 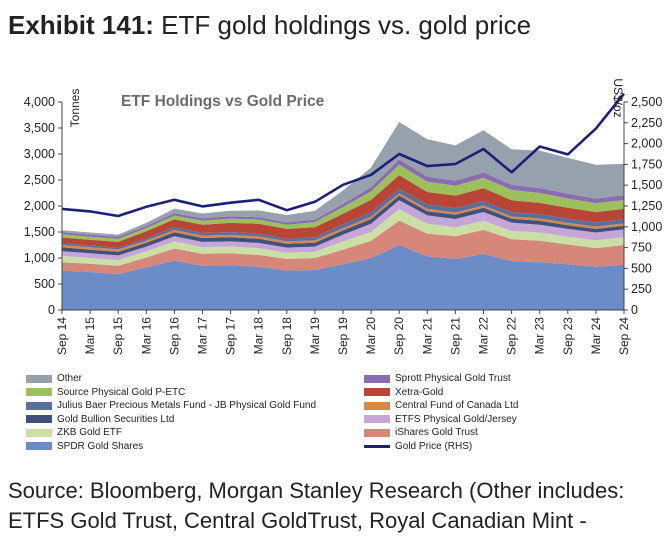 I want to click on area-etfs-physical-gold-jersey, so click(x=343, y=230).